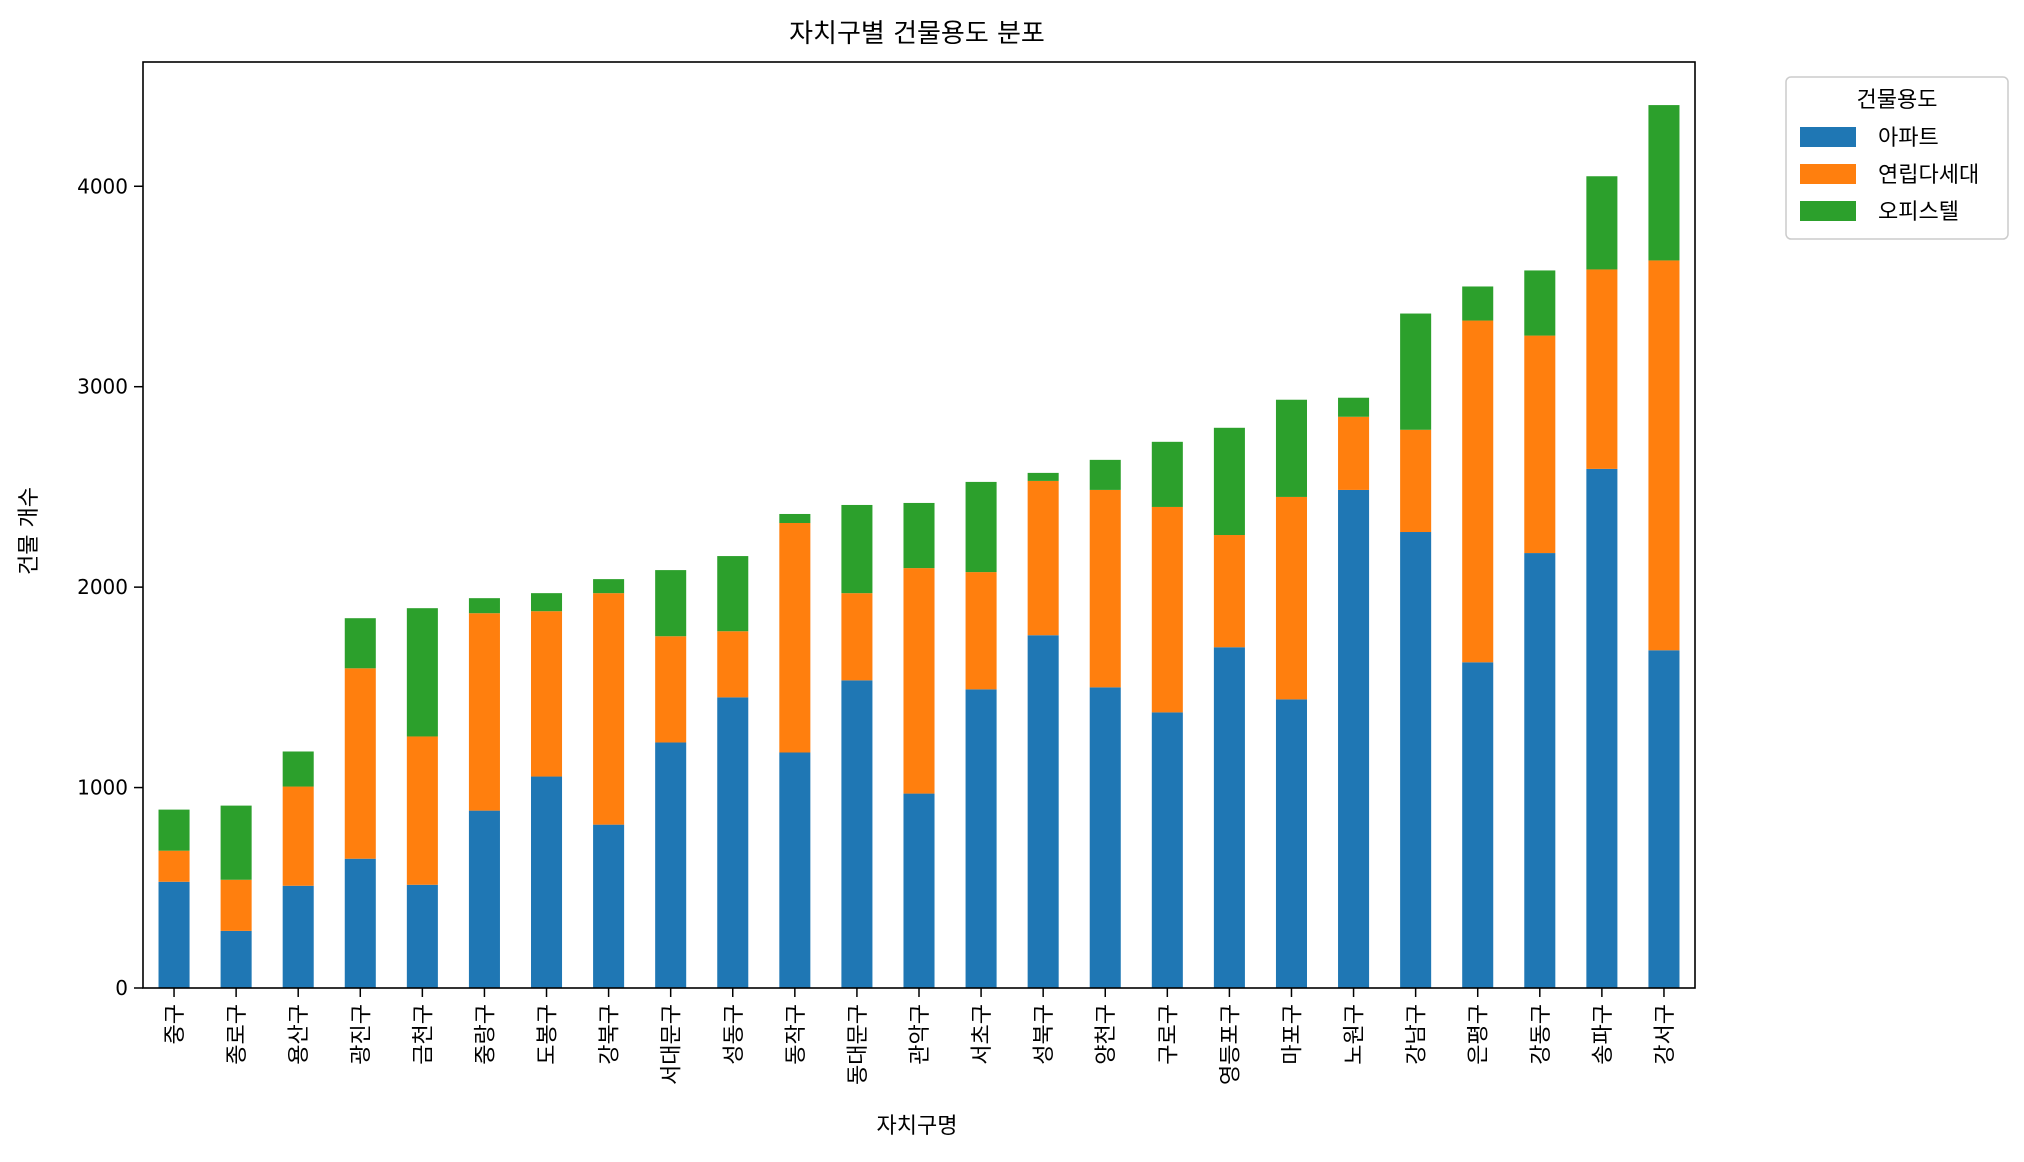 The image size is (2024, 1162). What do you see at coordinates (299, 1034) in the screenshot?
I see `x-tick-label: 용산구` at bounding box center [299, 1034].